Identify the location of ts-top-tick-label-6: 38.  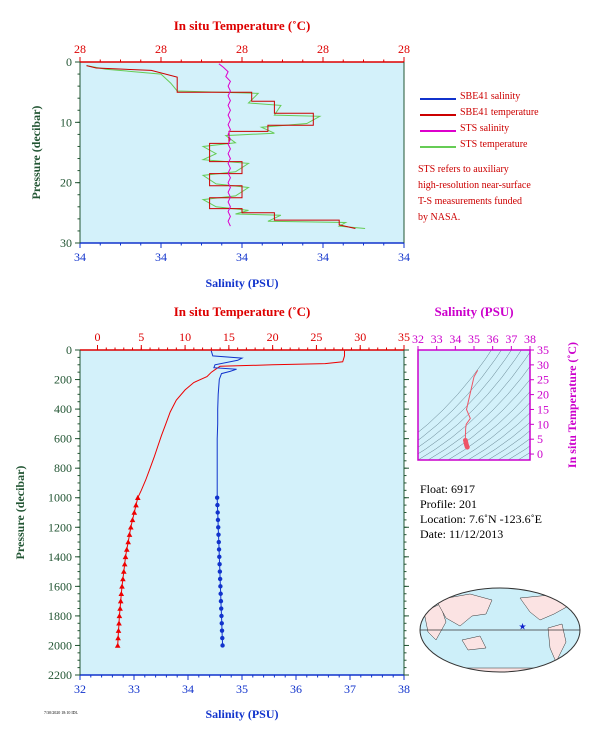
(530, 339).